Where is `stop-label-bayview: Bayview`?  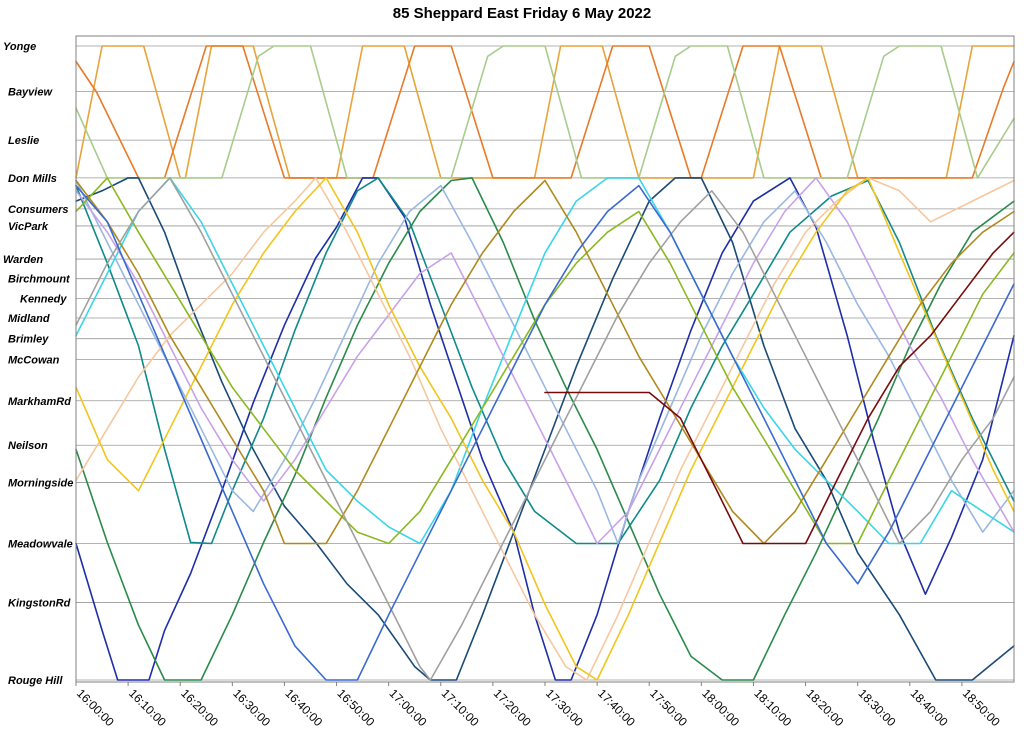
stop-label-bayview: Bayview is located at coordinates (30, 93).